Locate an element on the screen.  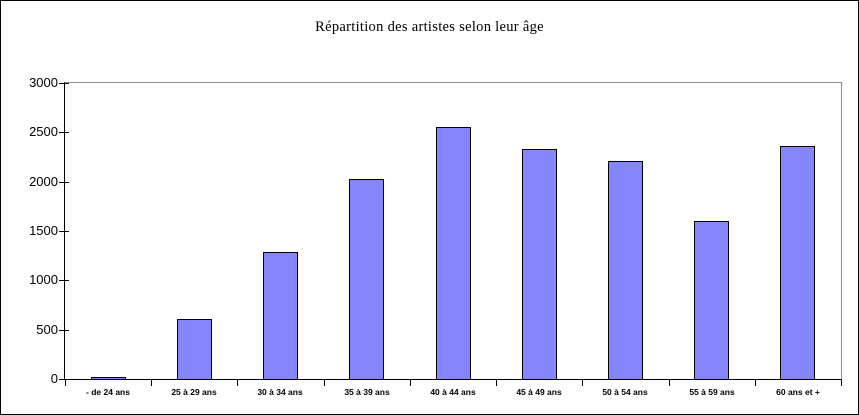
x-axis-category-label: 30 à 34 ans is located at coordinates (280, 392).